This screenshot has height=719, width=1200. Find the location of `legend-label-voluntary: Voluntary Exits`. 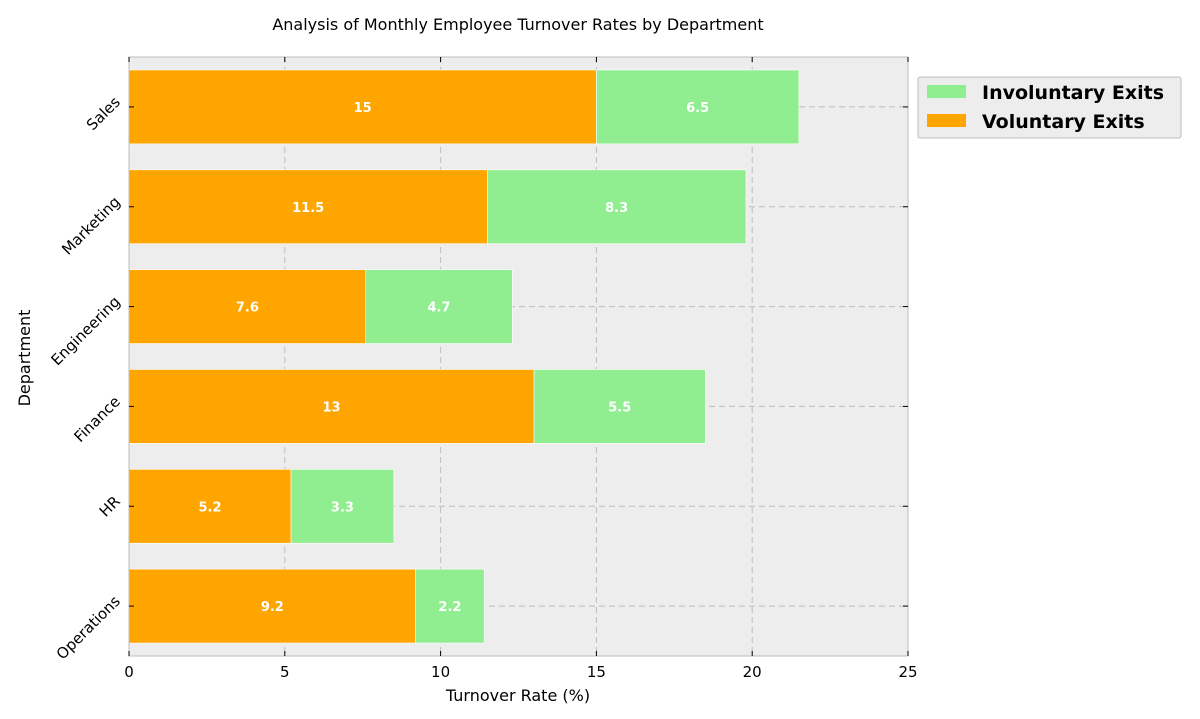

legend-label-voluntary: Voluntary Exits is located at coordinates (1063, 122).